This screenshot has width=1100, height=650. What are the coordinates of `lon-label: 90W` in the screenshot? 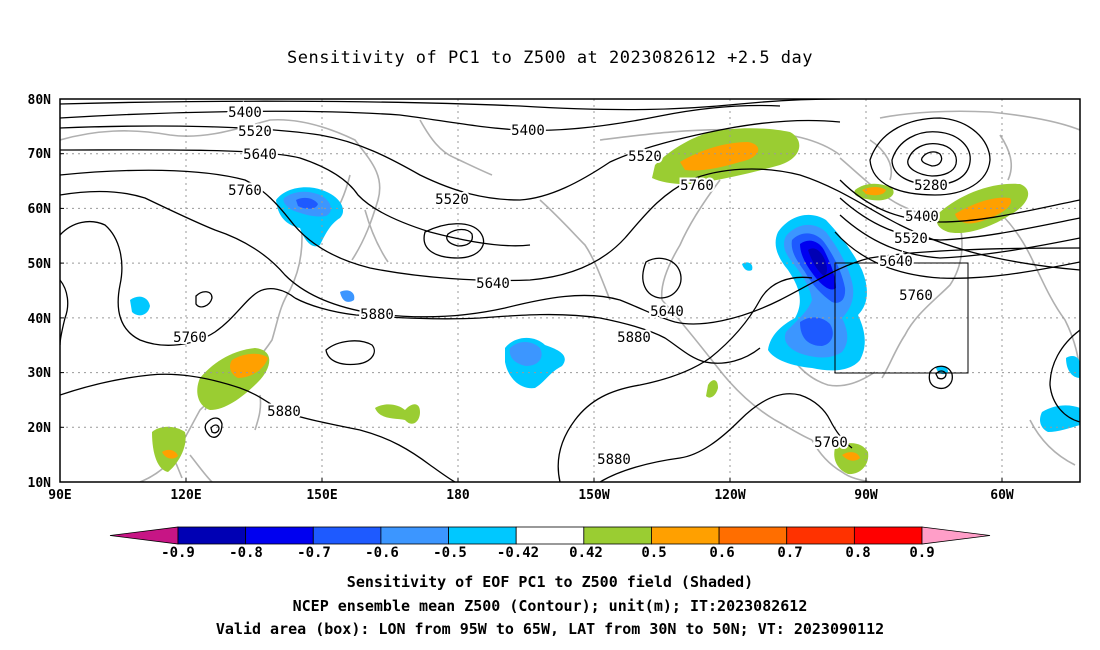 It's located at (866, 495).